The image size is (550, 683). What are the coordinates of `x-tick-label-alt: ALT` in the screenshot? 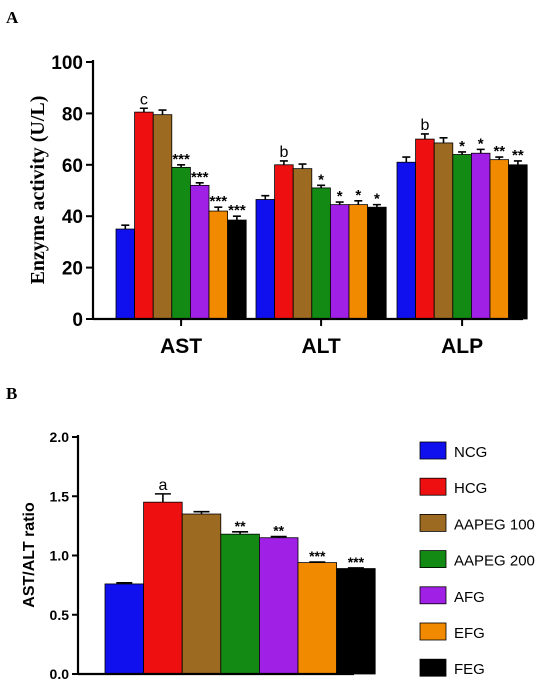 It's located at (320, 346).